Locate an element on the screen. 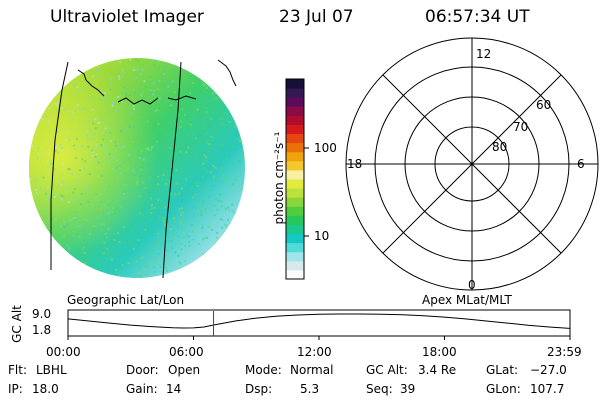  altitude-xtick-label: 23:59 is located at coordinates (564, 352).